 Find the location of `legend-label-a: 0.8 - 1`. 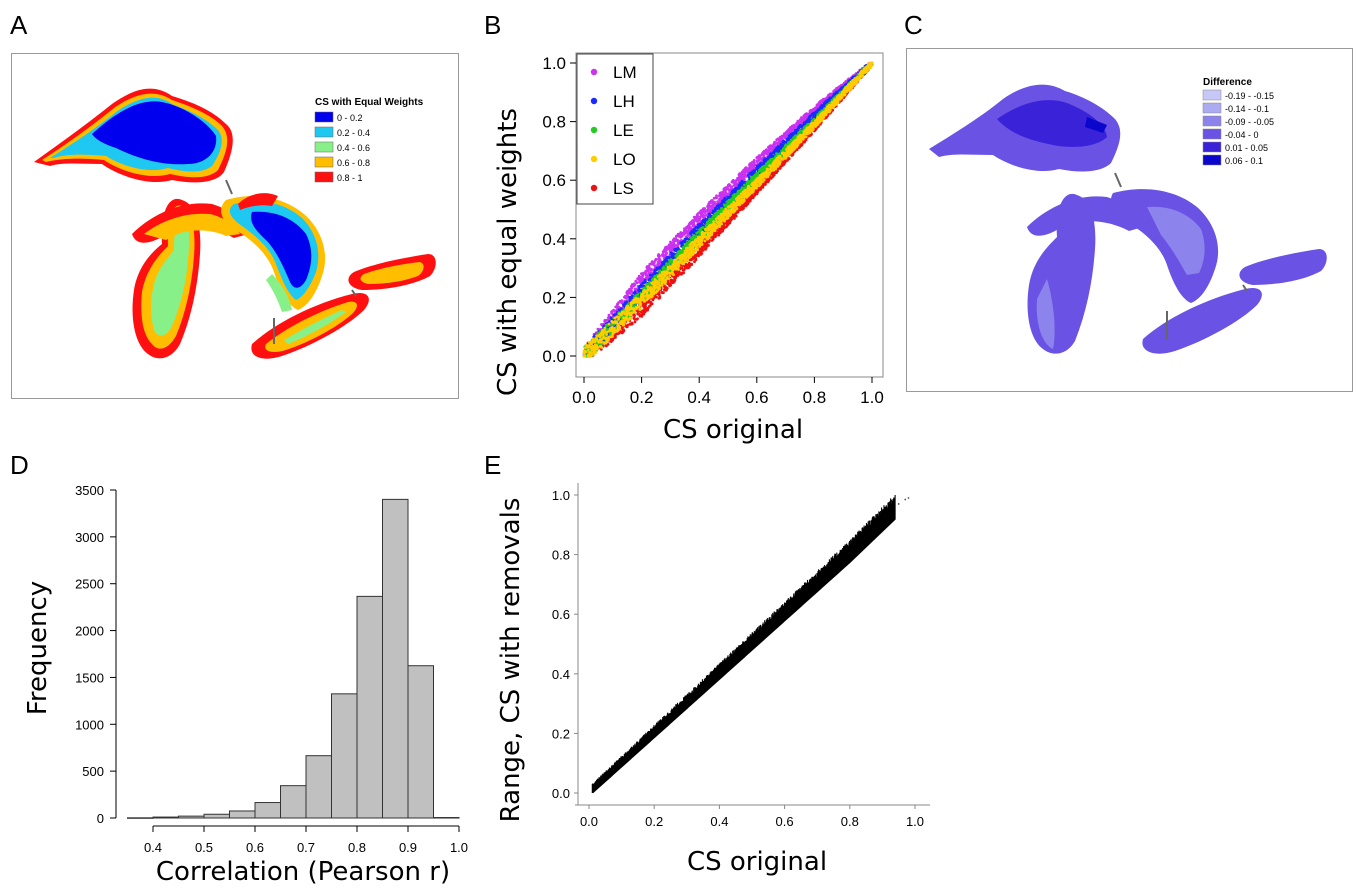

legend-label-a: 0.8 - 1 is located at coordinates (350, 178).